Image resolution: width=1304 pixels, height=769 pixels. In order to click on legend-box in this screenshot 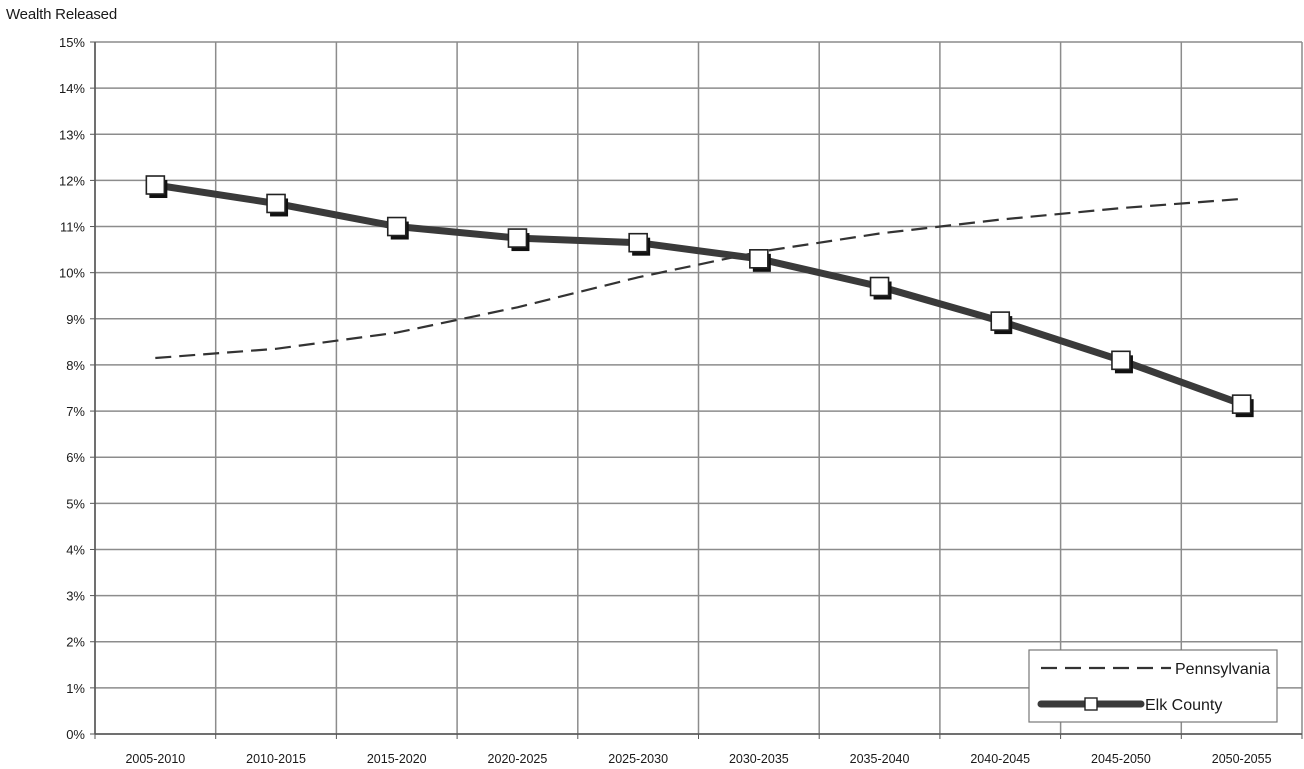, I will do `click(1153, 686)`.